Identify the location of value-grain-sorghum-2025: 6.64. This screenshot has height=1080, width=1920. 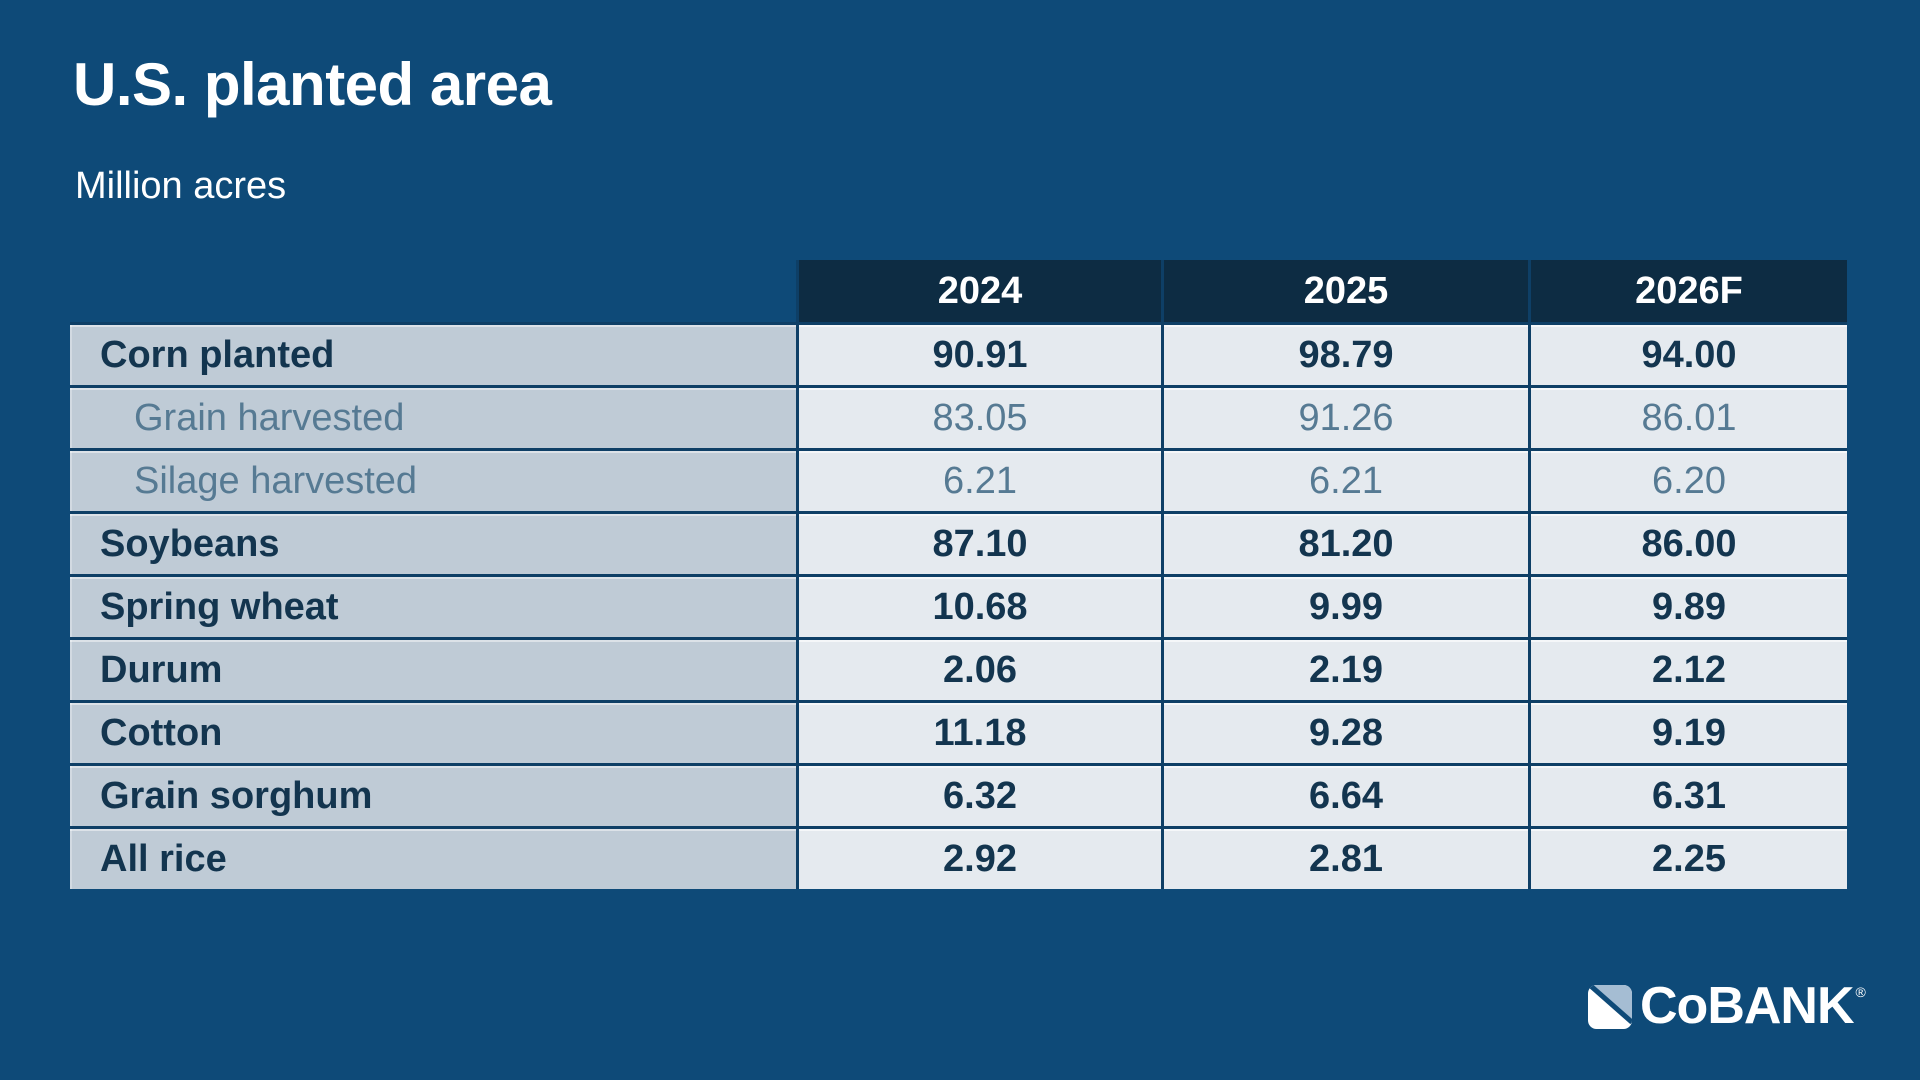
(1346, 796).